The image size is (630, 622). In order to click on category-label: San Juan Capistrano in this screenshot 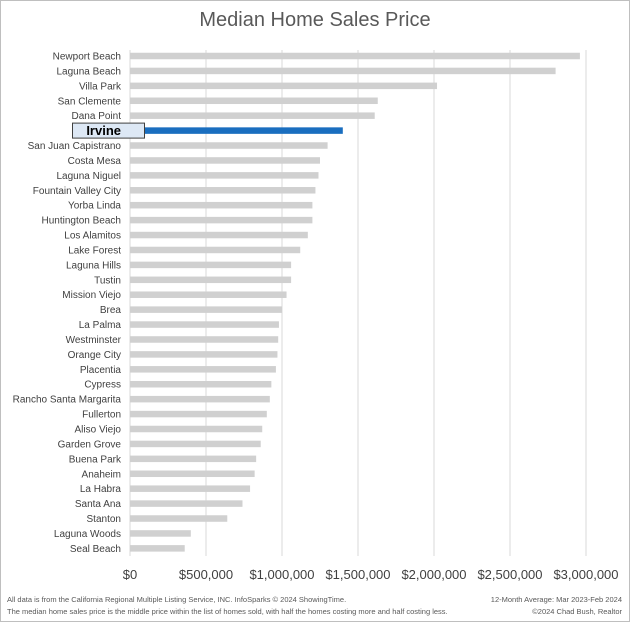, I will do `click(75, 146)`.